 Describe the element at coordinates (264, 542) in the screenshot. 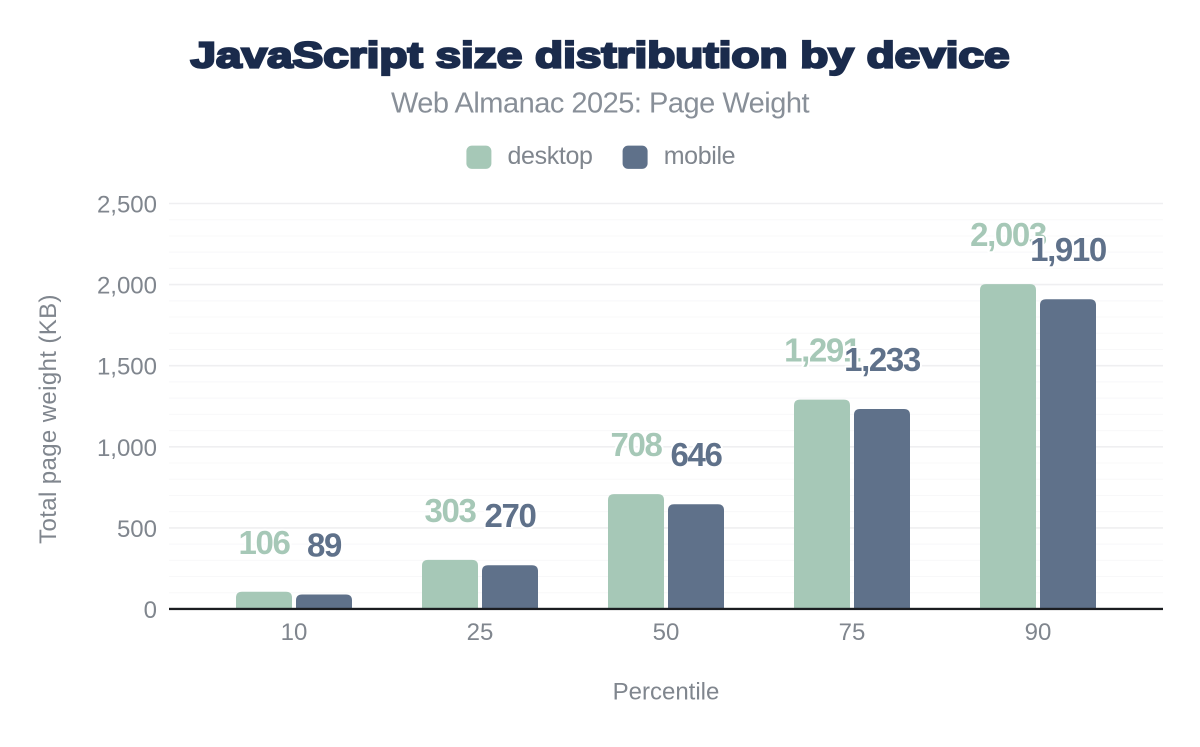

I see `svg-text: 106` at that location.